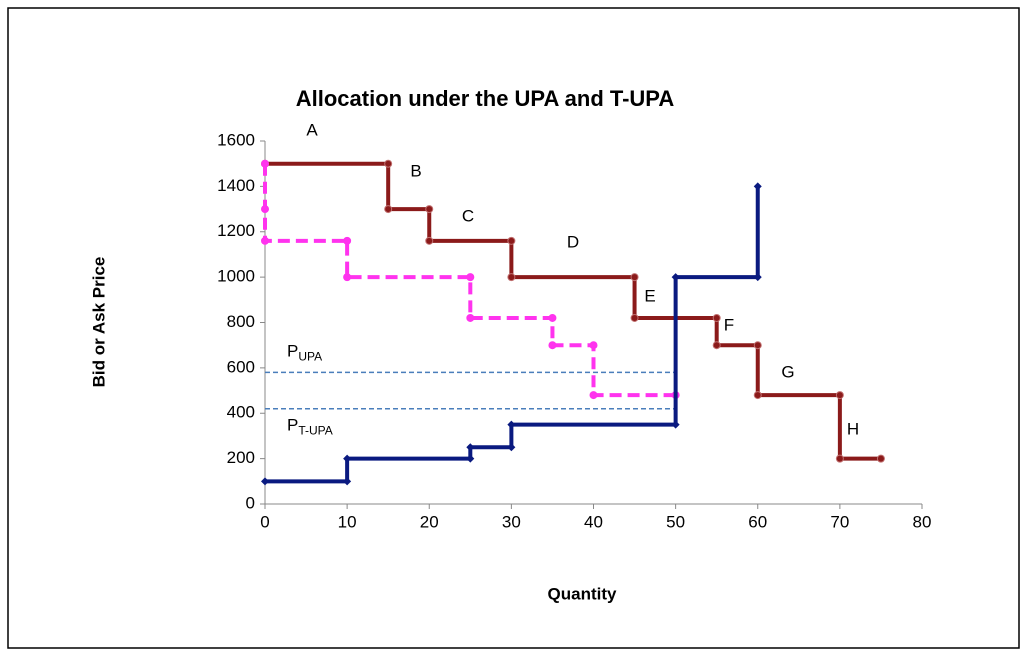  What do you see at coordinates (264, 521) in the screenshot?
I see `x-tick-label: 0` at bounding box center [264, 521].